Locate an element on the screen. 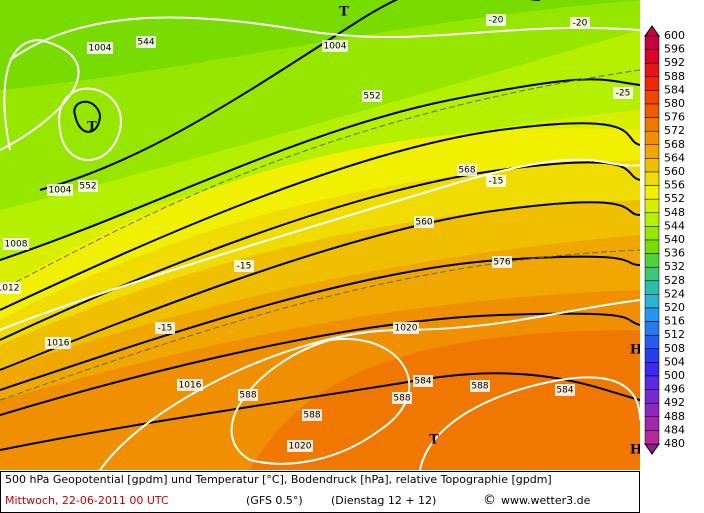 This screenshot has height=513, width=704. colorbar-arrow is located at coordinates (652, 449).